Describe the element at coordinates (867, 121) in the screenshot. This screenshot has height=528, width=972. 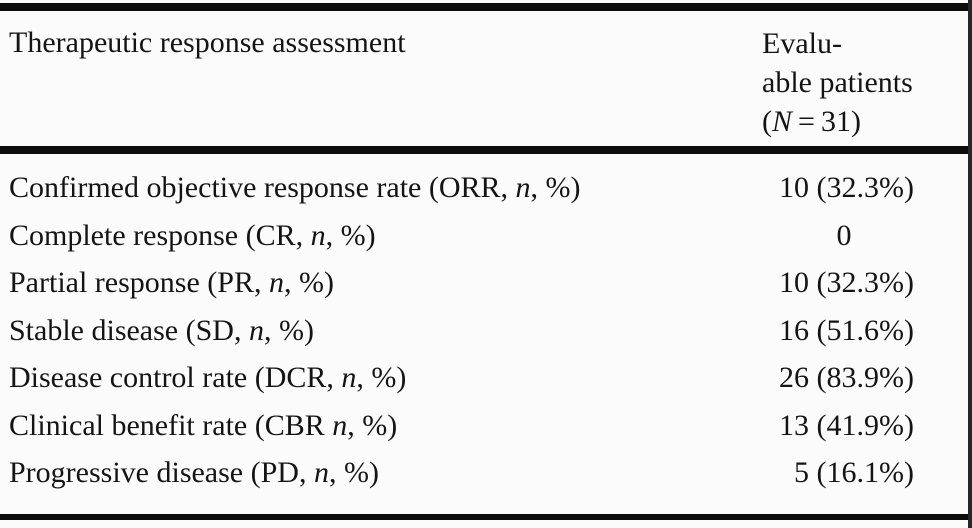
I see `header-col2-line3: (N = 31)` at that location.